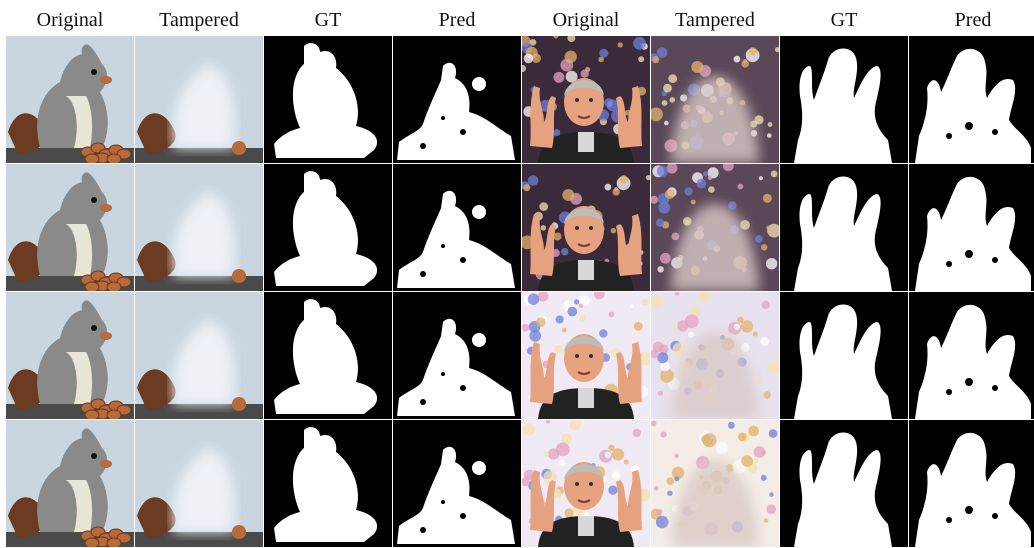  Describe the element at coordinates (199, 227) in the screenshot. I see `image-squirrel-tampered-row2` at that location.